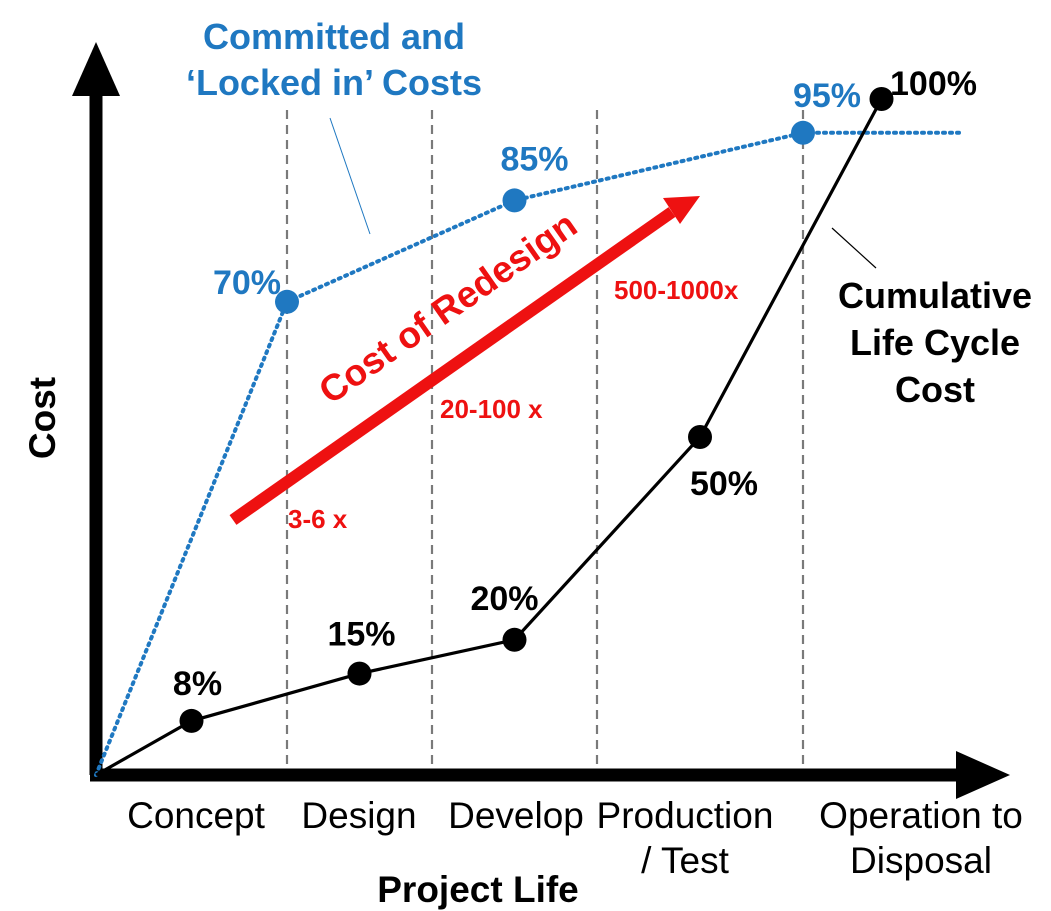  What do you see at coordinates (334, 59) in the screenshot?
I see `committed-costs-title: Committed and ‘Locked in’ Costs` at bounding box center [334, 59].